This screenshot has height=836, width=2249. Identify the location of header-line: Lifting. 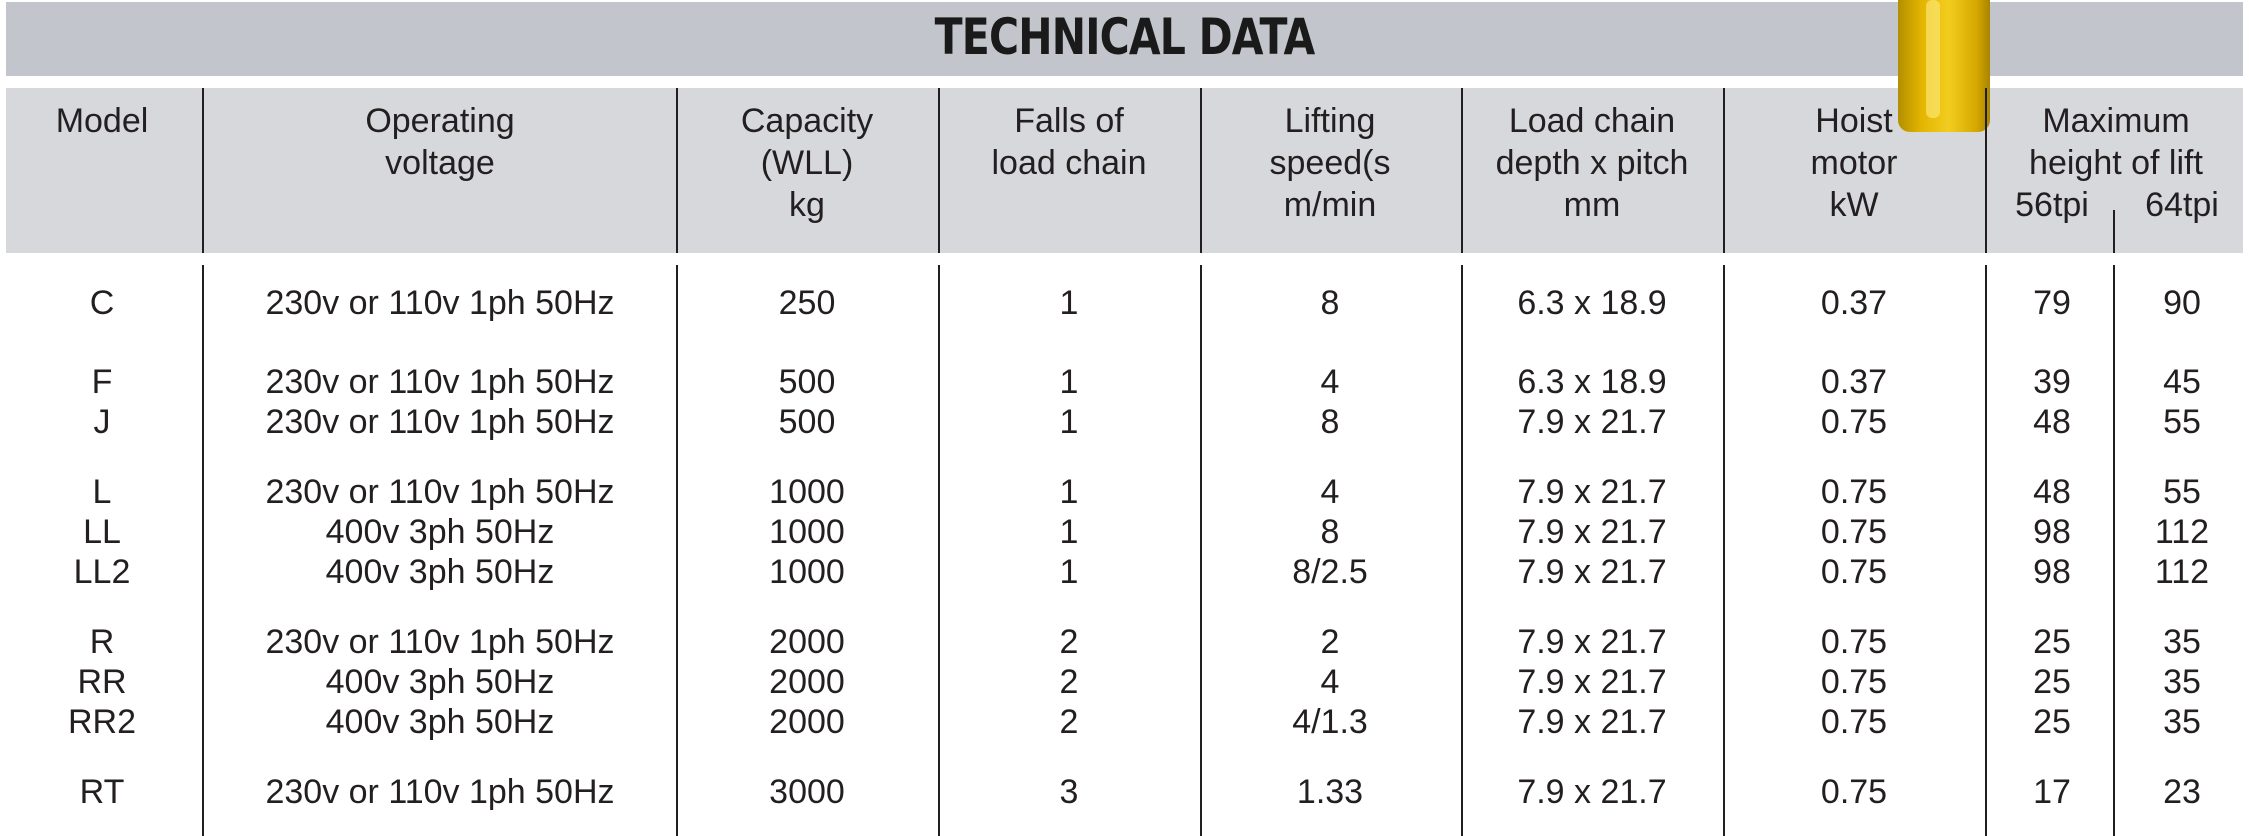
(1330, 121).